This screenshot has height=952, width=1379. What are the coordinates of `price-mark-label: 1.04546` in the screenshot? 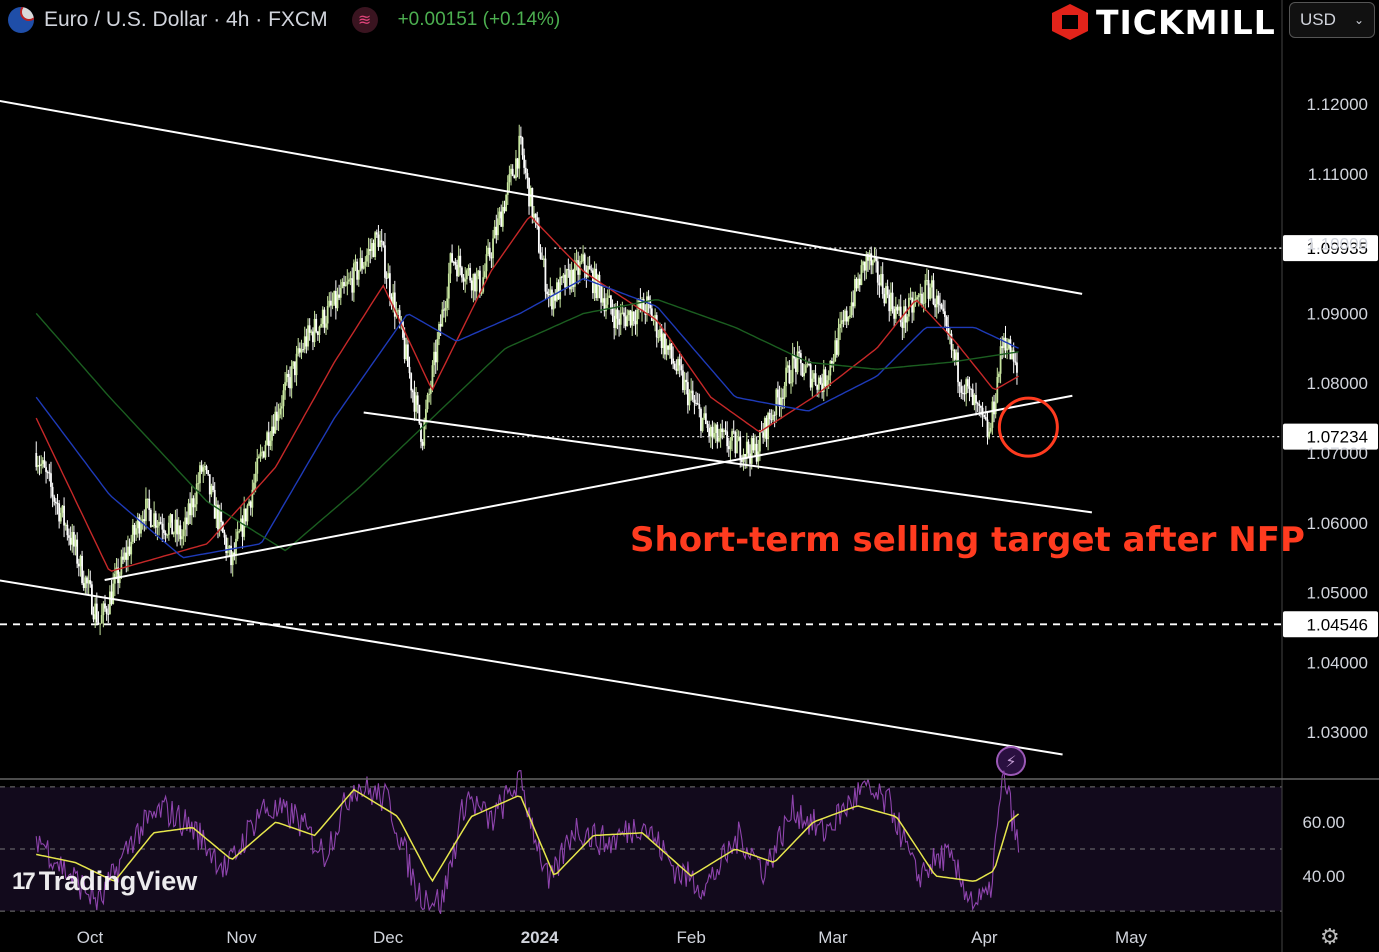 It's located at (1337, 624).